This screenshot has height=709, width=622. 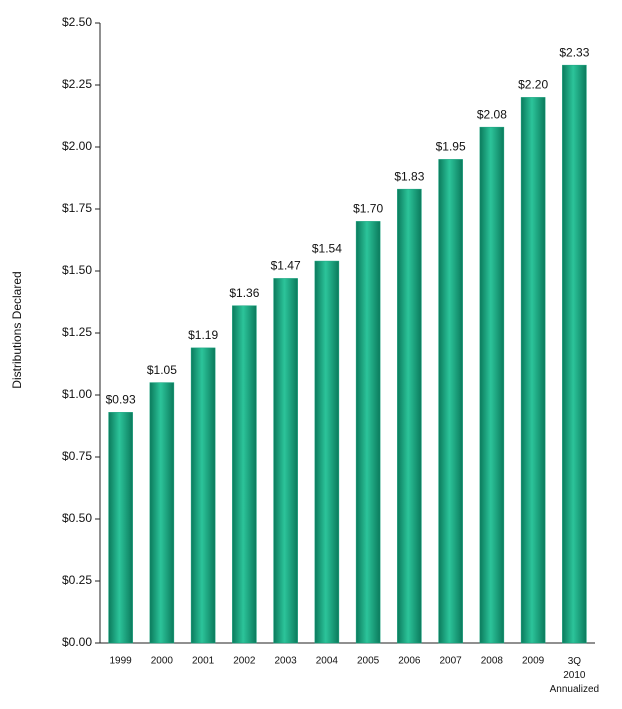 What do you see at coordinates (286, 661) in the screenshot?
I see `x-tick-label: 2003` at bounding box center [286, 661].